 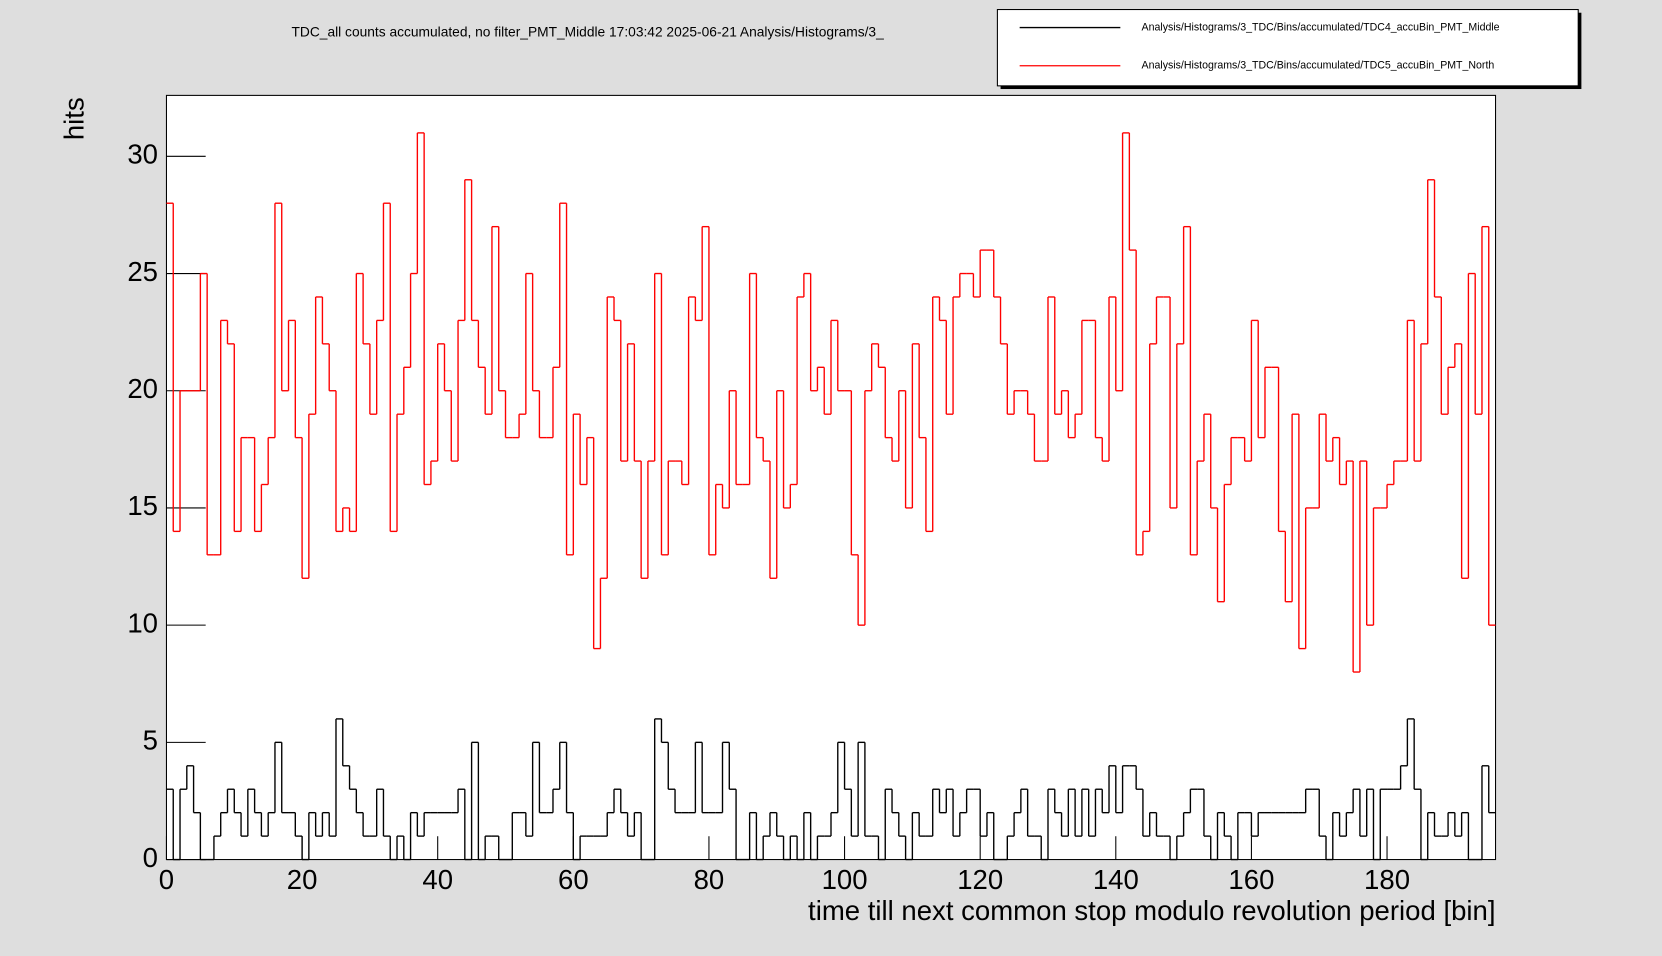 I want to click on y-tick-label: 30, so click(x=142, y=154).